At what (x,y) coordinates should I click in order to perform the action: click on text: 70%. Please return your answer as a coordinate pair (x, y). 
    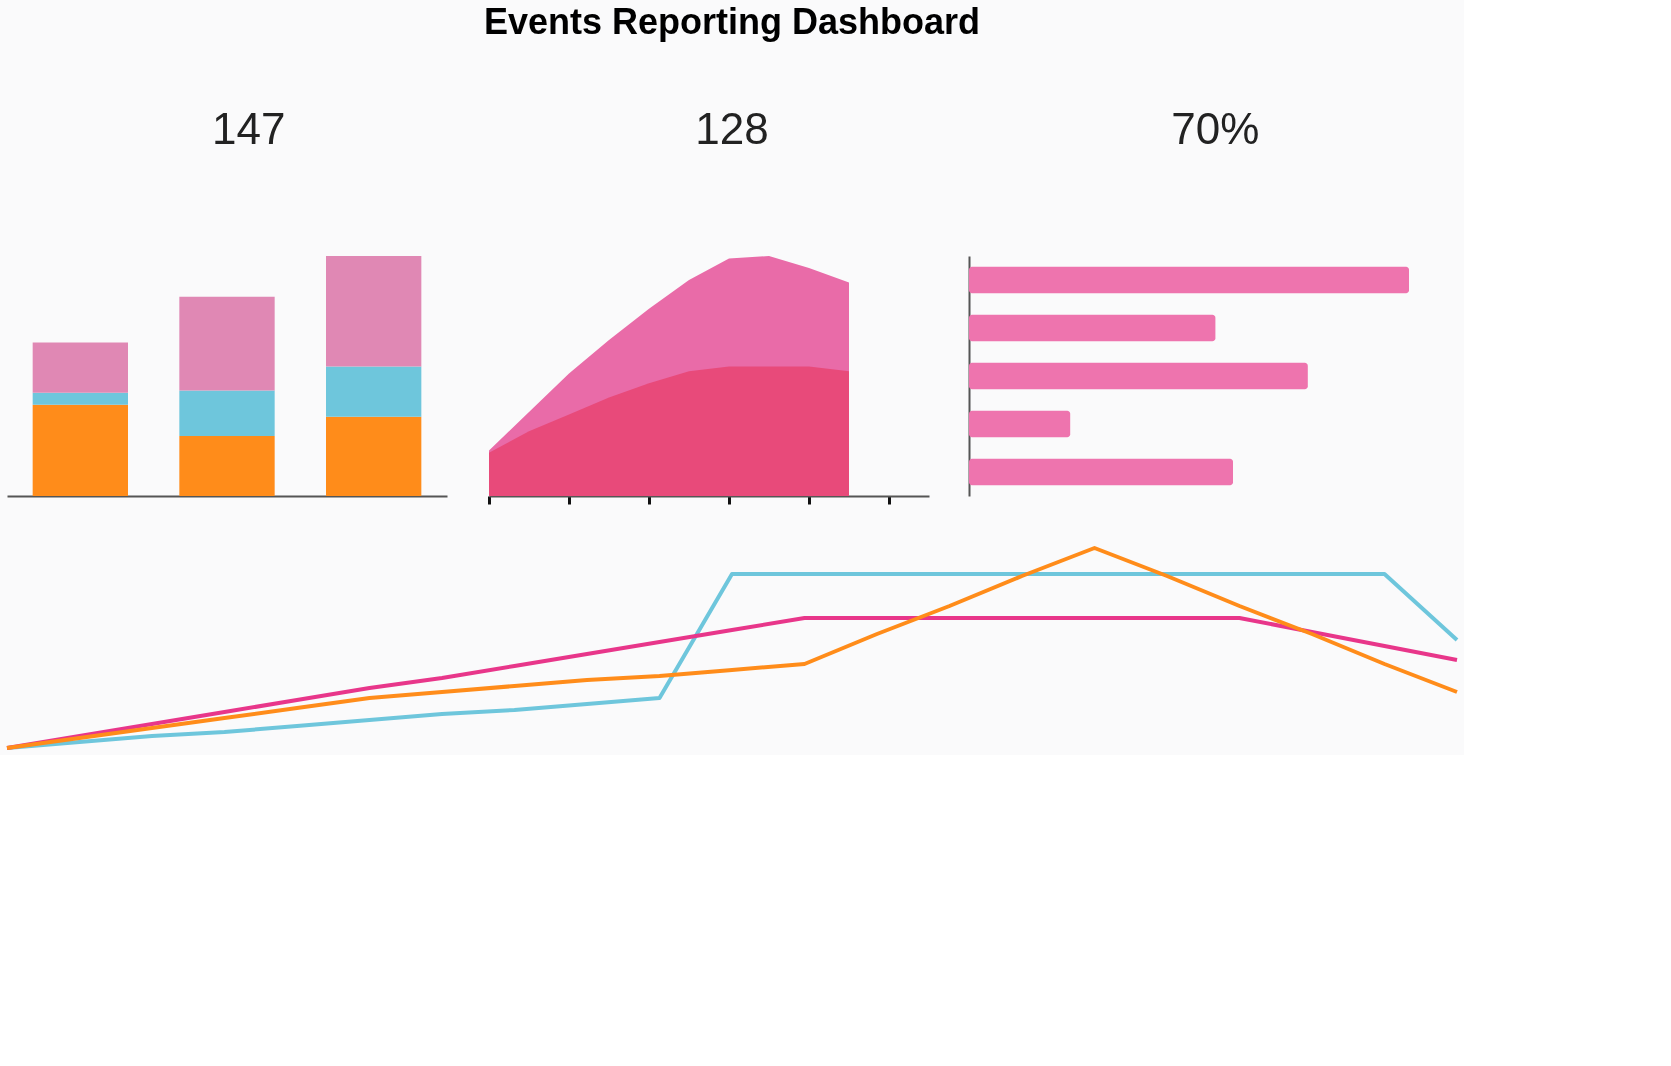
    Looking at the image, I should click on (1215, 128).